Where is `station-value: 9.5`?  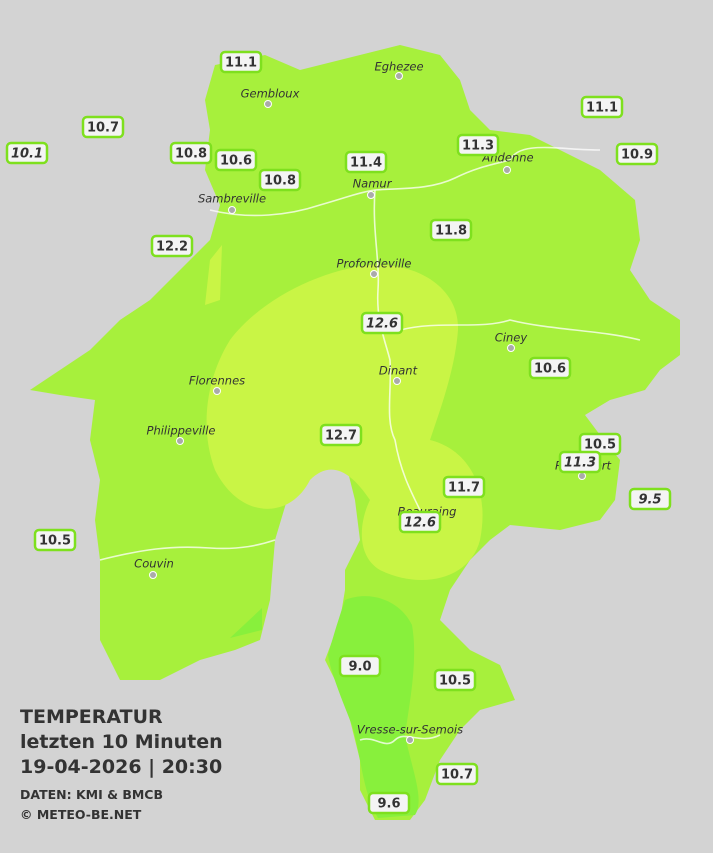
station-value: 9.5 is located at coordinates (649, 500).